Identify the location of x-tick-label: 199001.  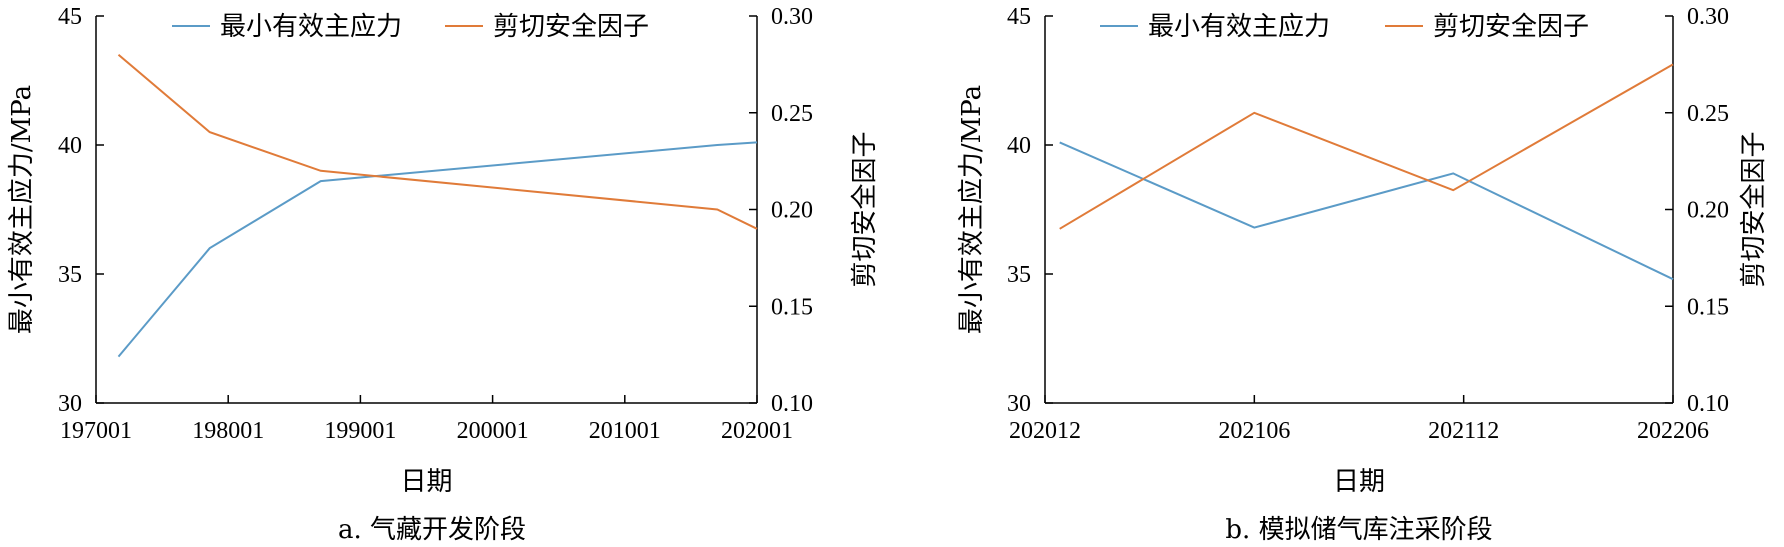
(360, 431).